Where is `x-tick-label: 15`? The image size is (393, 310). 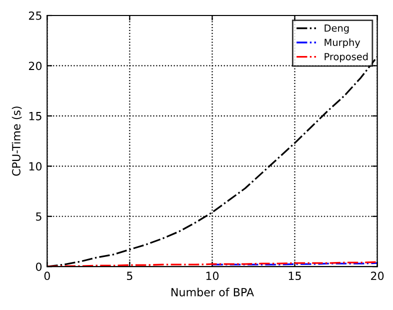 x-tick-label: 15 is located at coordinates (294, 276).